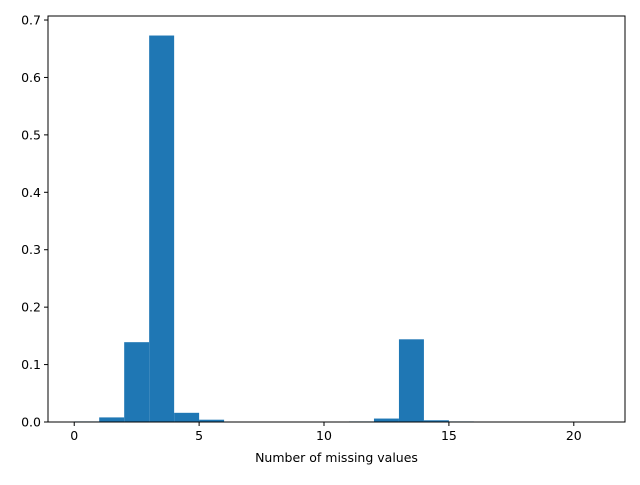 Image resolution: width=640 pixels, height=485 pixels. Describe the element at coordinates (31, 192) in the screenshot. I see `y-tick-label: 0.4` at that location.